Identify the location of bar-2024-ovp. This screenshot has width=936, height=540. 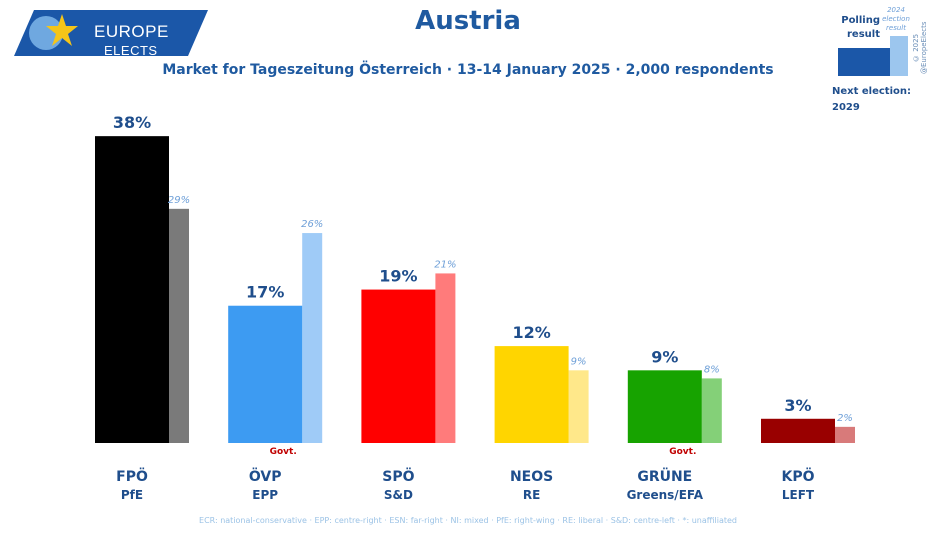
(312, 338).